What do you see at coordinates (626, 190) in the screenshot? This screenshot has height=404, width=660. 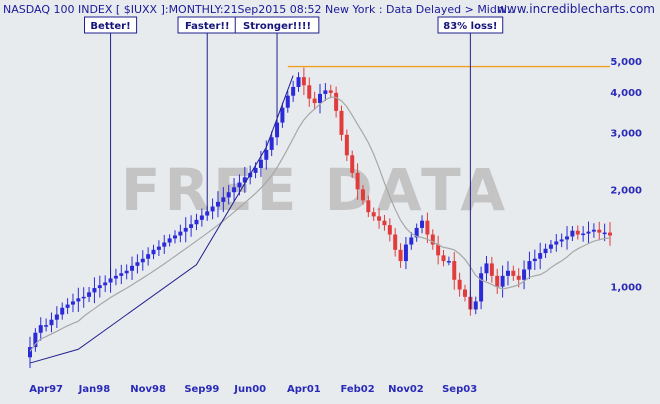 I see `y-tick-label: 2,000` at bounding box center [626, 190].